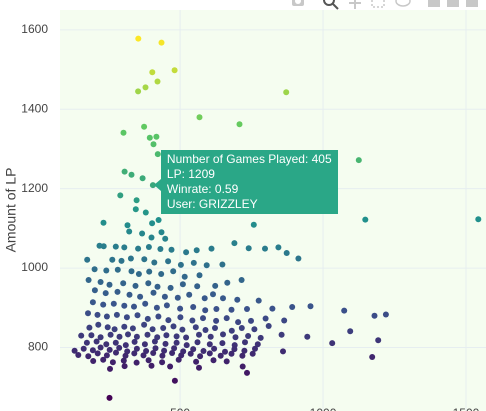  What do you see at coordinates (355, 4) in the screenshot?
I see `pan-icon` at bounding box center [355, 4].